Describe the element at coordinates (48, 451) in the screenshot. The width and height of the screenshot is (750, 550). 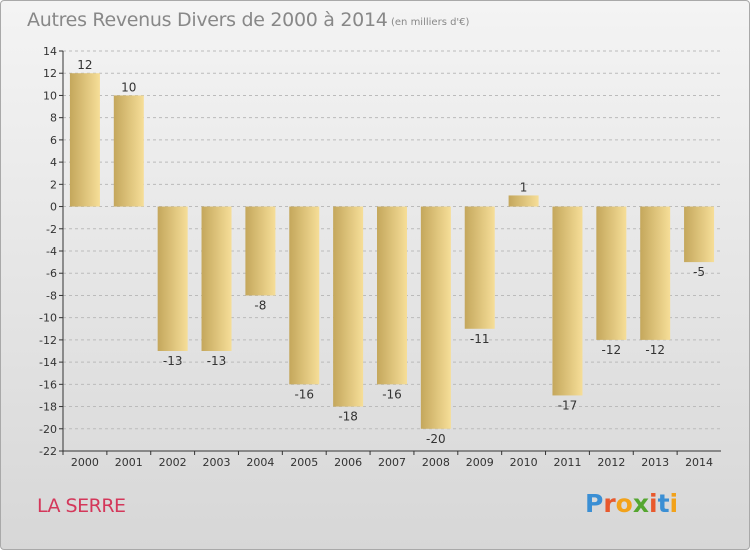
I see `y-tick-label: -22` at that location.